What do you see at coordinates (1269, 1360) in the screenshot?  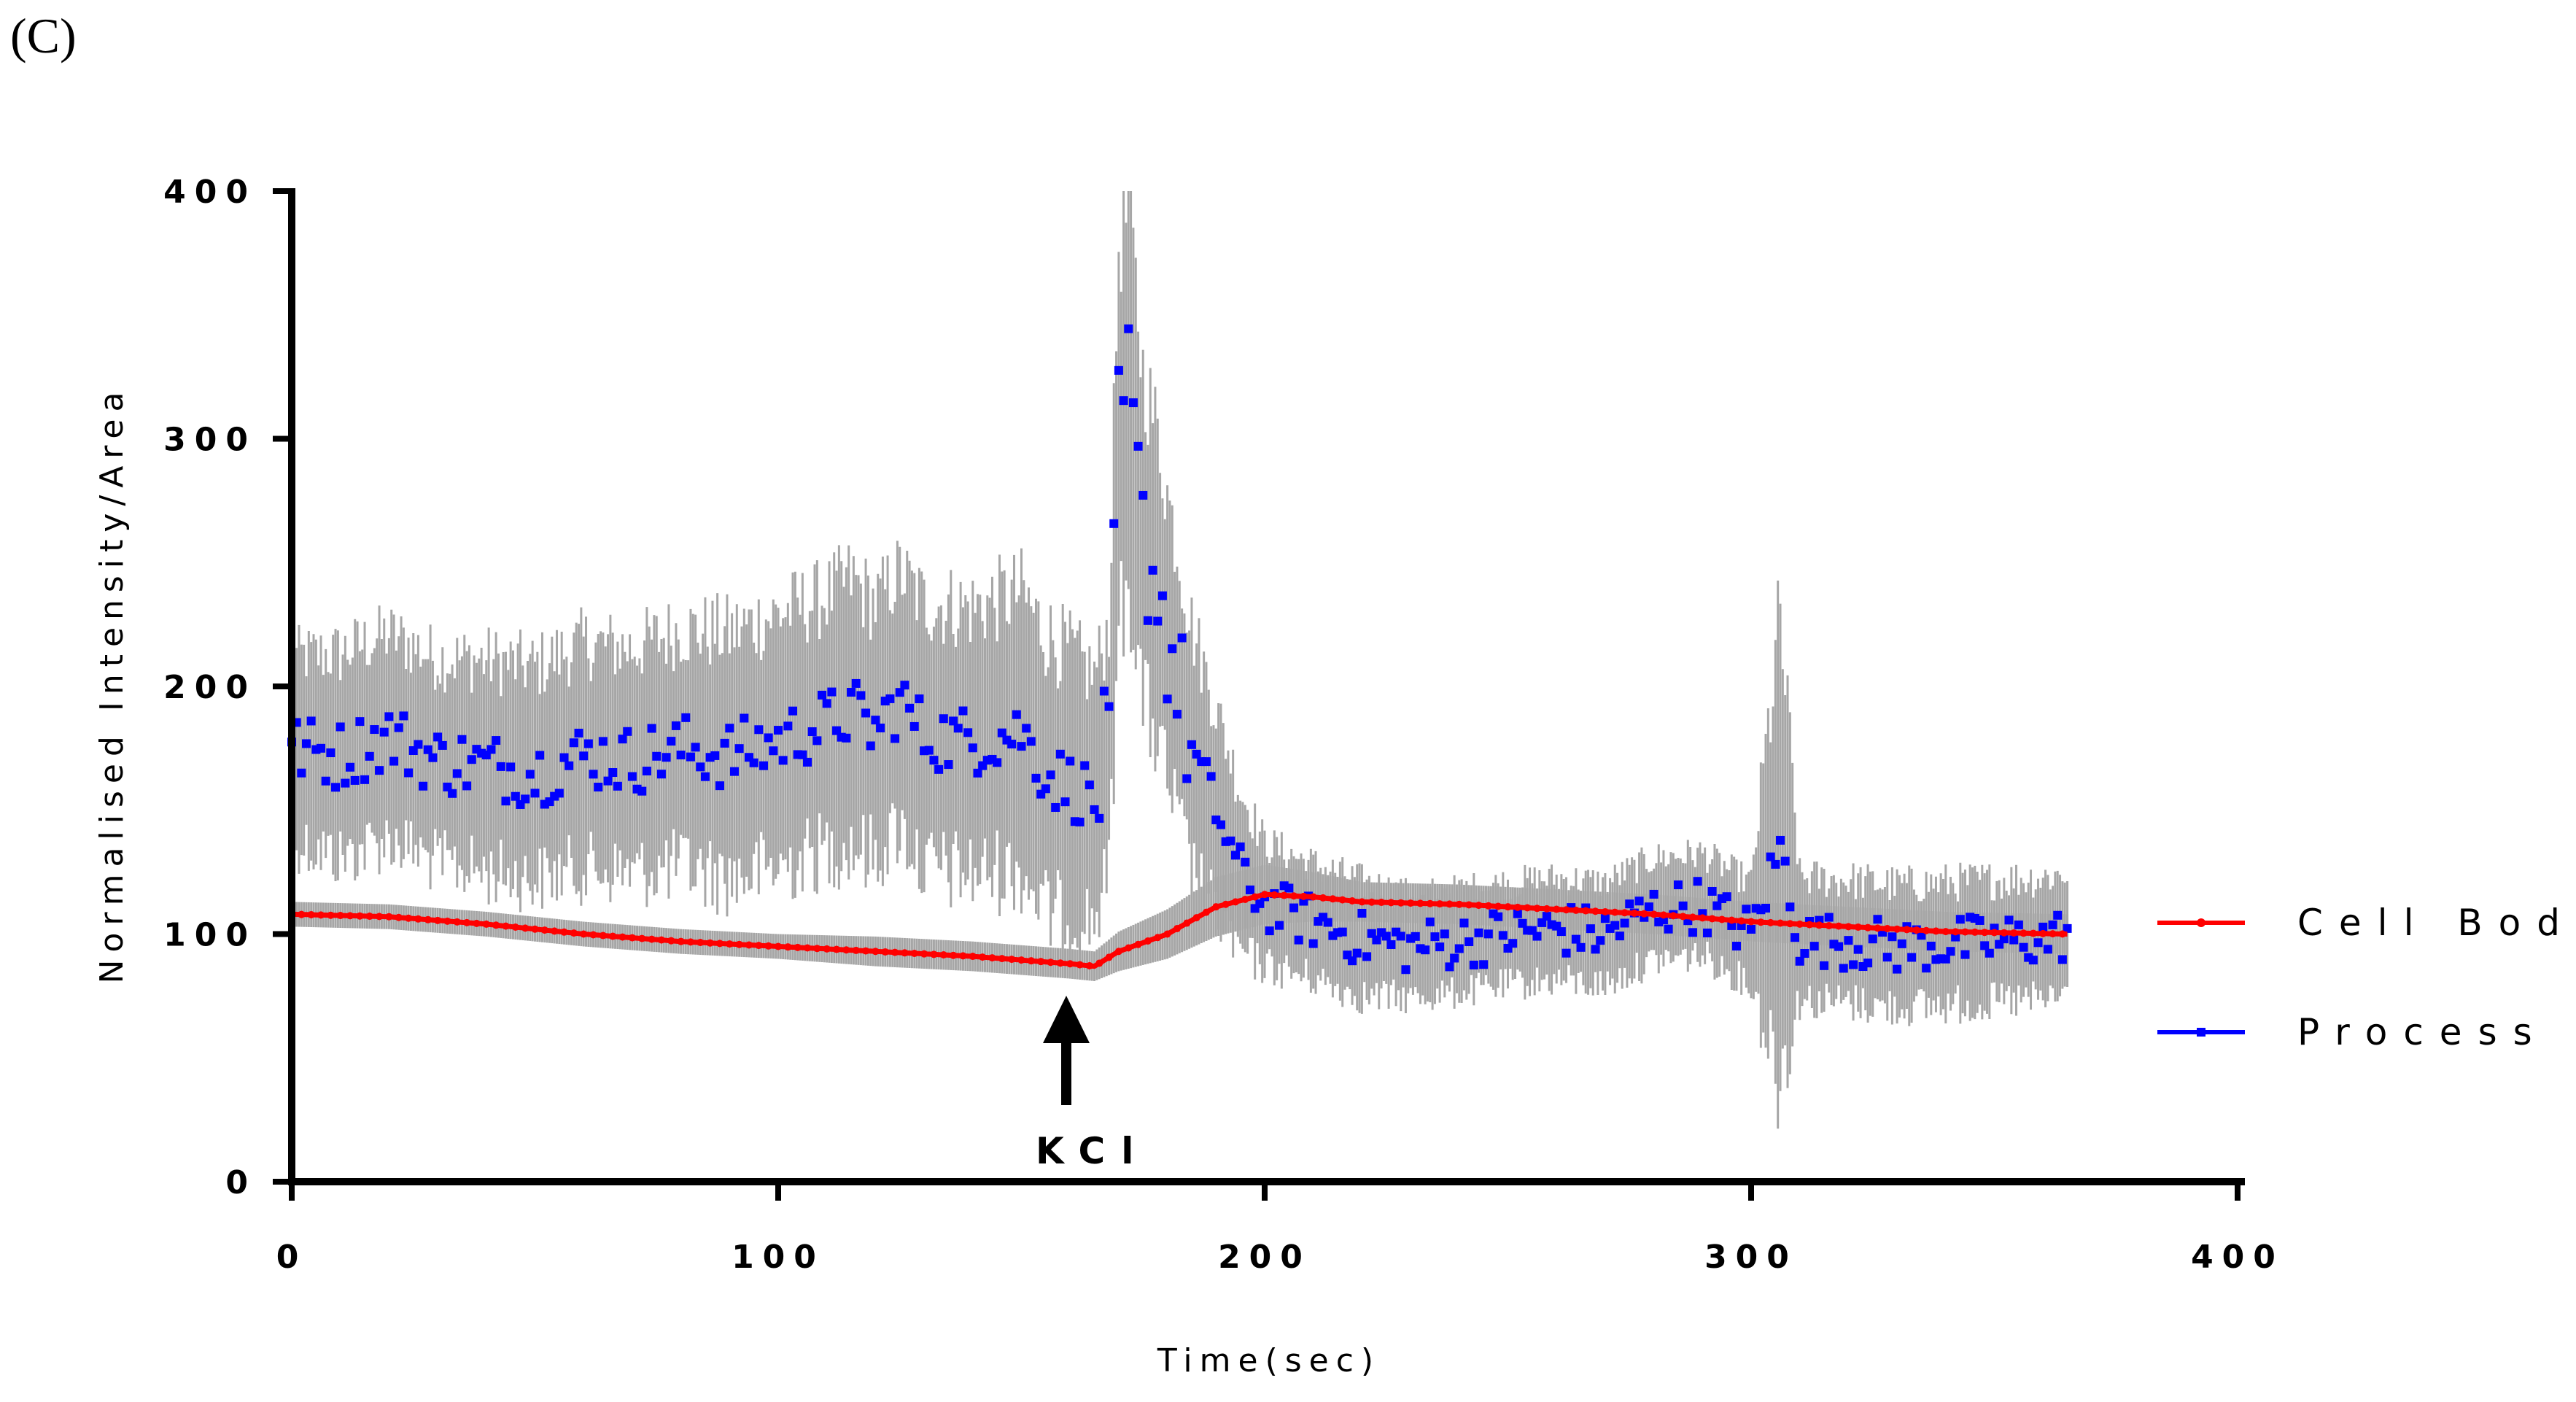 I see `x-axis-title: Time(sec)` at bounding box center [1269, 1360].